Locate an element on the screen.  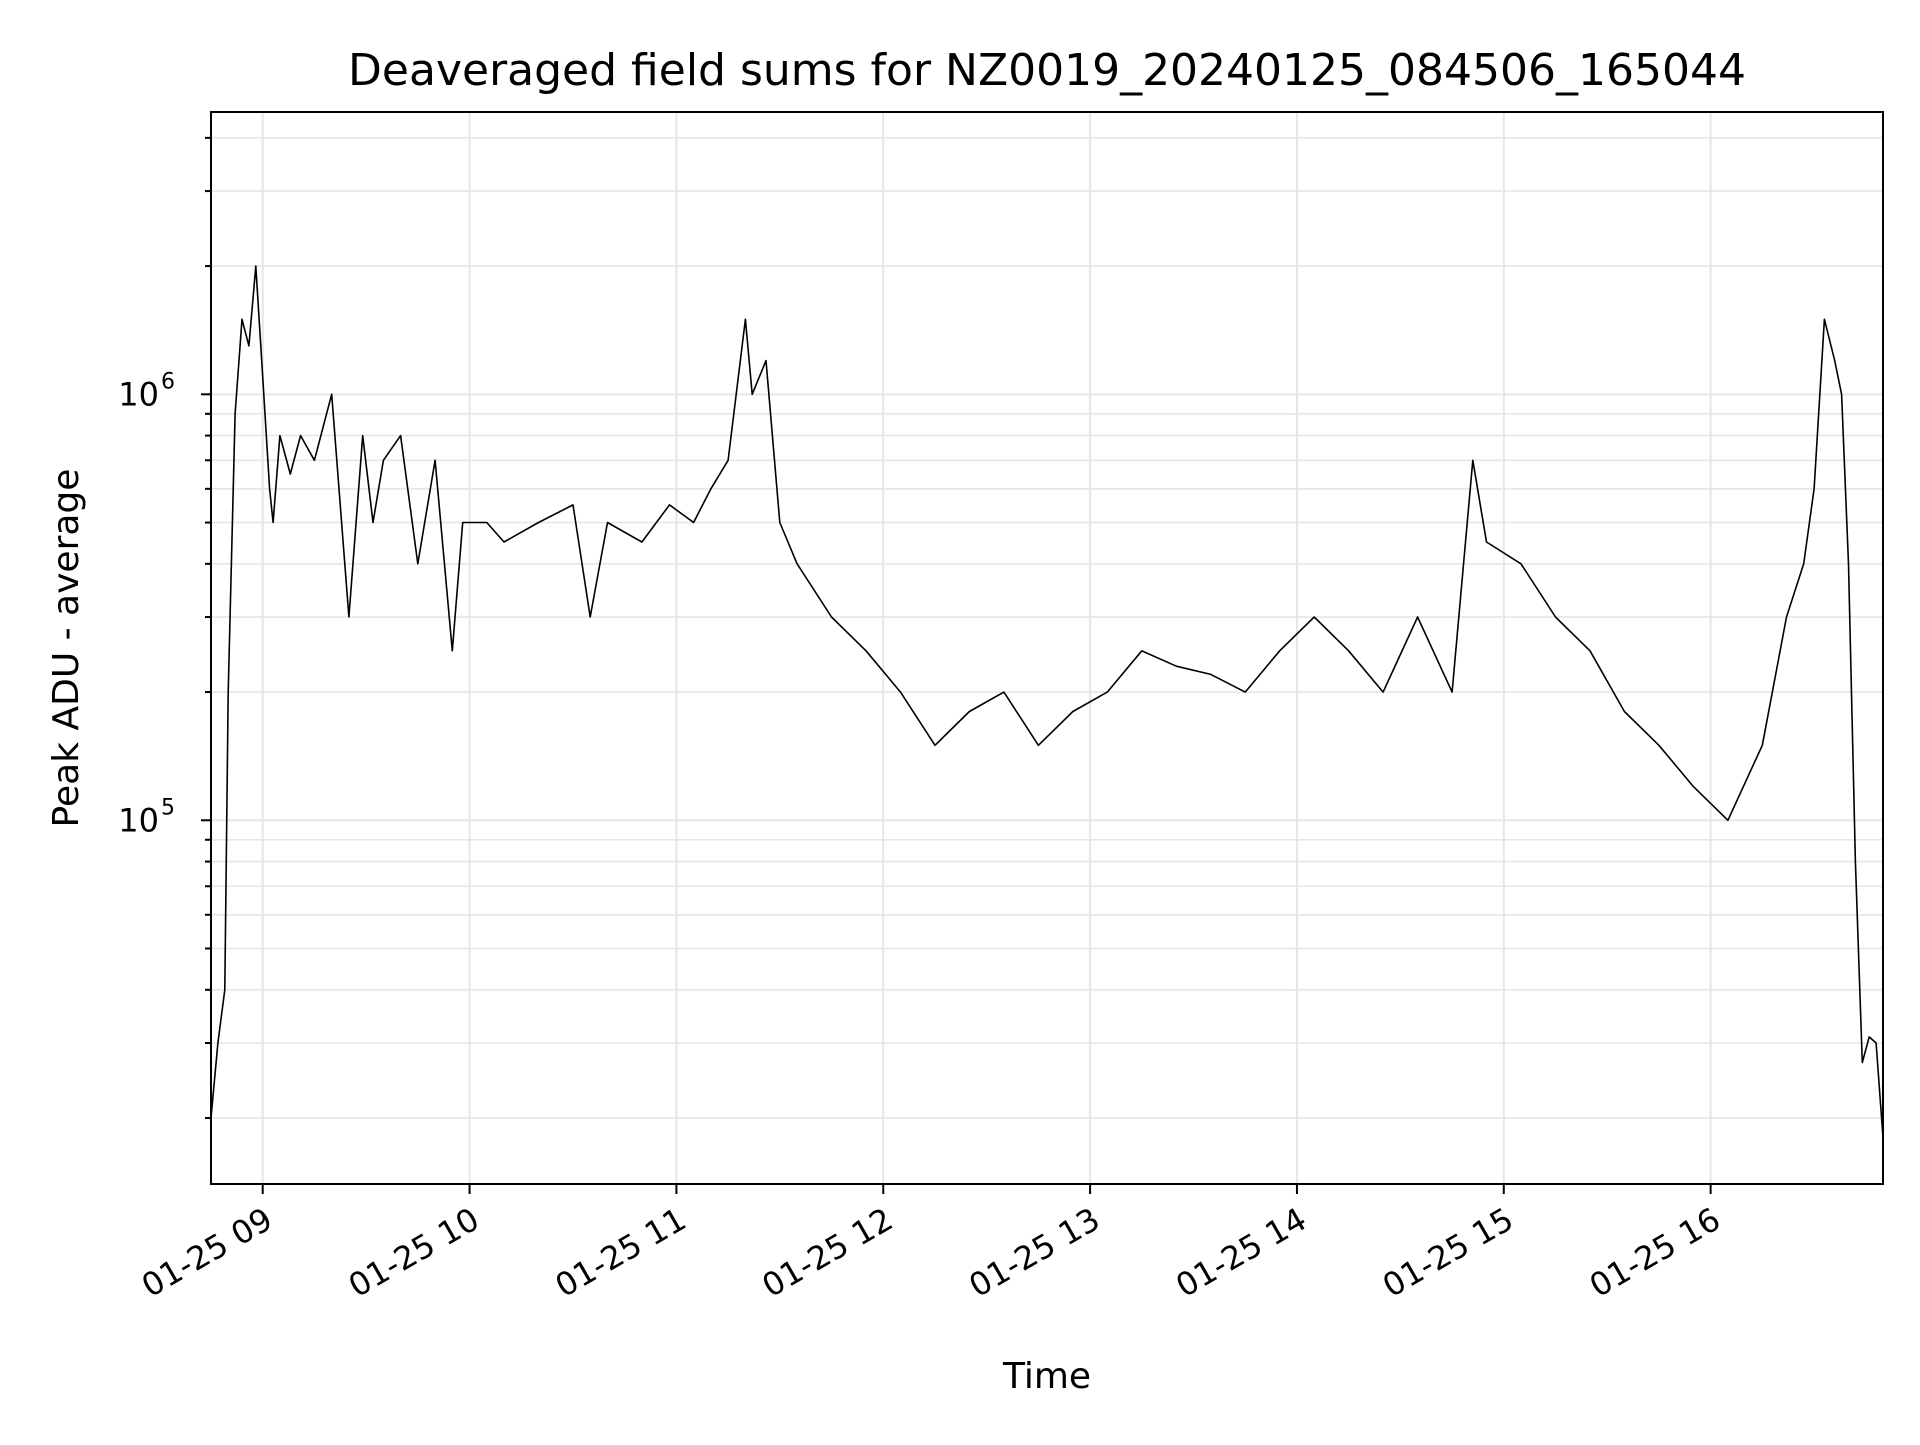
x-tick-label: 01-25 15 is located at coordinates (1448, 1252).